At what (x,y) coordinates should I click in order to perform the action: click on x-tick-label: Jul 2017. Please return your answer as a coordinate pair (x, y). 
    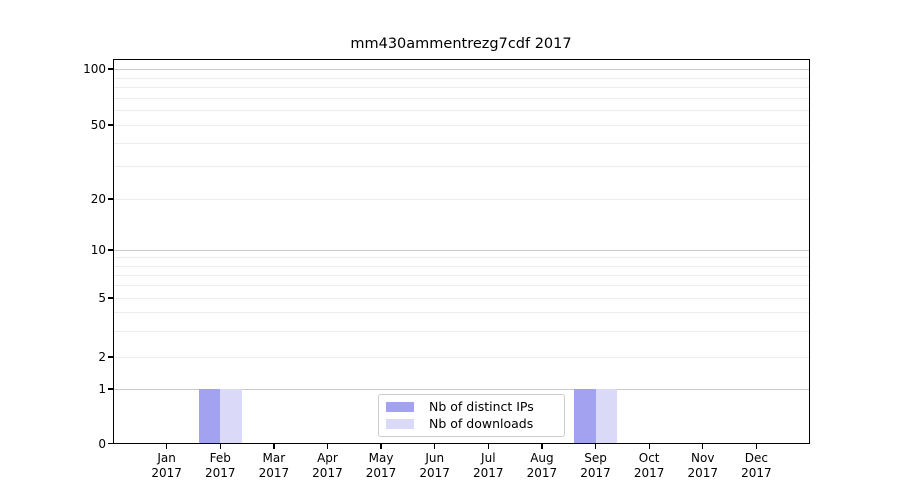
    Looking at the image, I should click on (488, 466).